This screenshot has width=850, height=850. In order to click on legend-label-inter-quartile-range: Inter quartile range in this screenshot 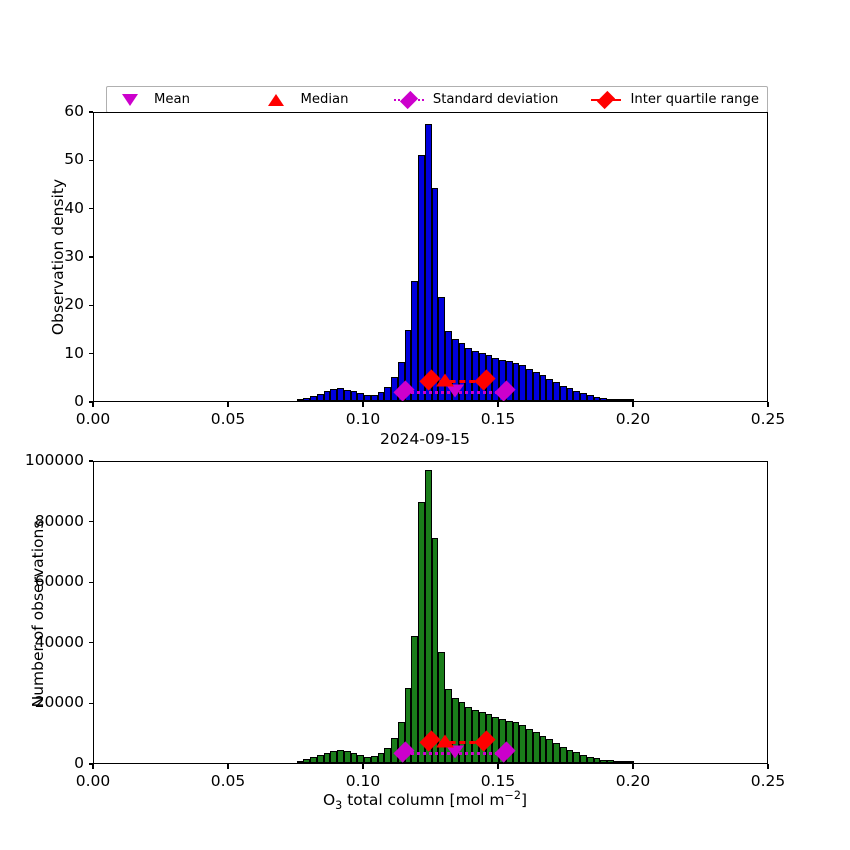, I will do `click(694, 99)`.